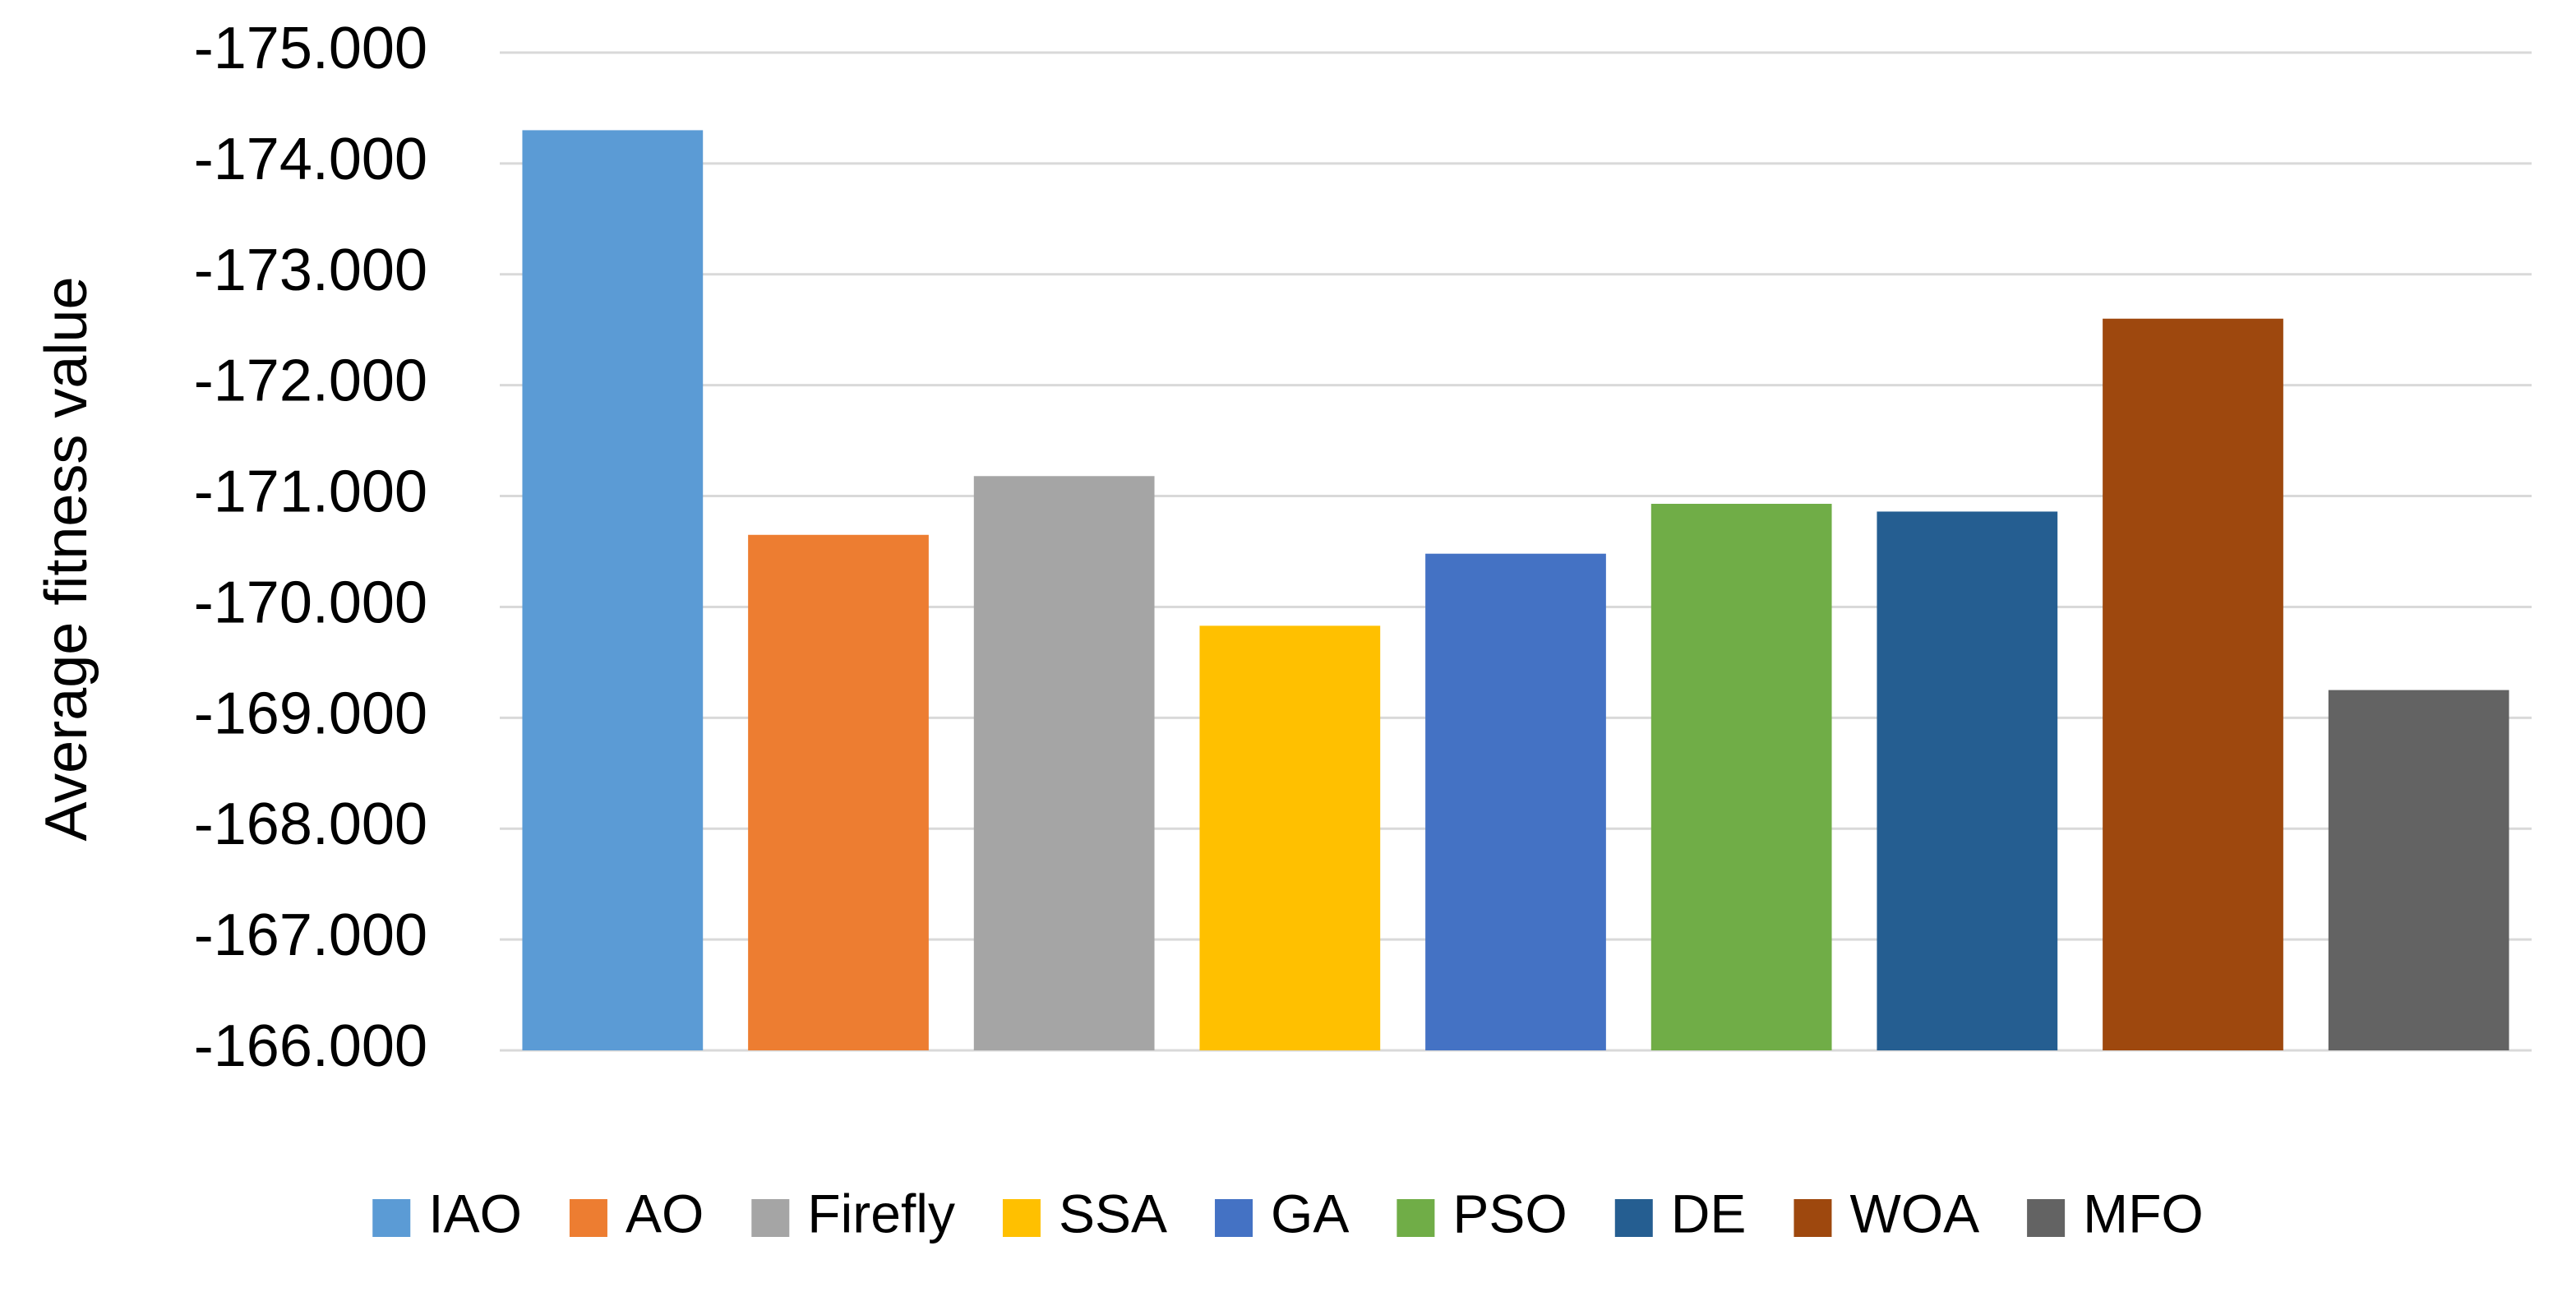  What do you see at coordinates (2193, 684) in the screenshot?
I see `bar-woa` at bounding box center [2193, 684].